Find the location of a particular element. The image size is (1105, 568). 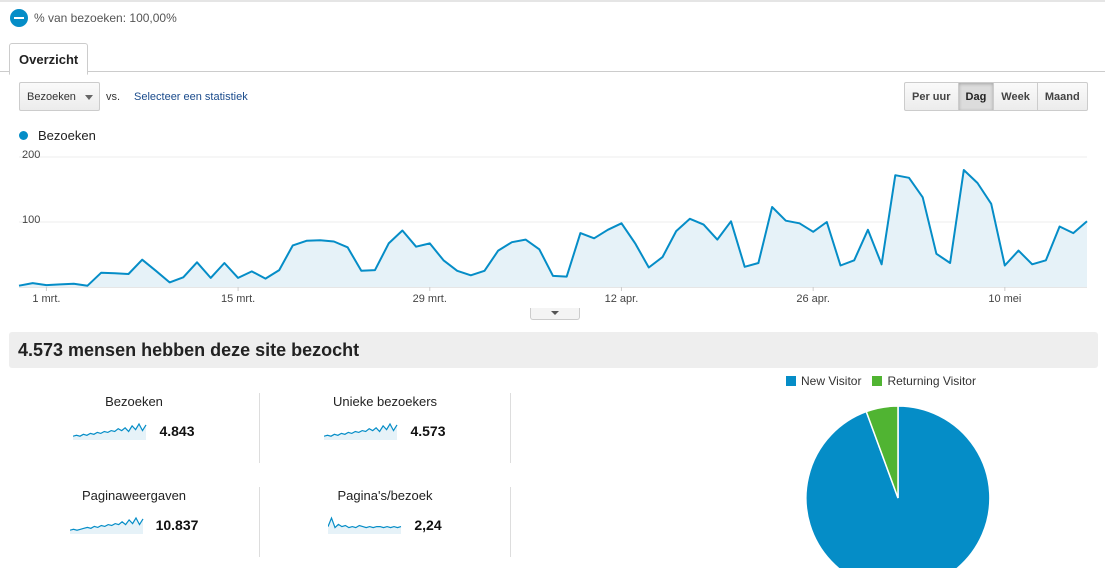

stat-value: 4.573 is located at coordinates (428, 431).